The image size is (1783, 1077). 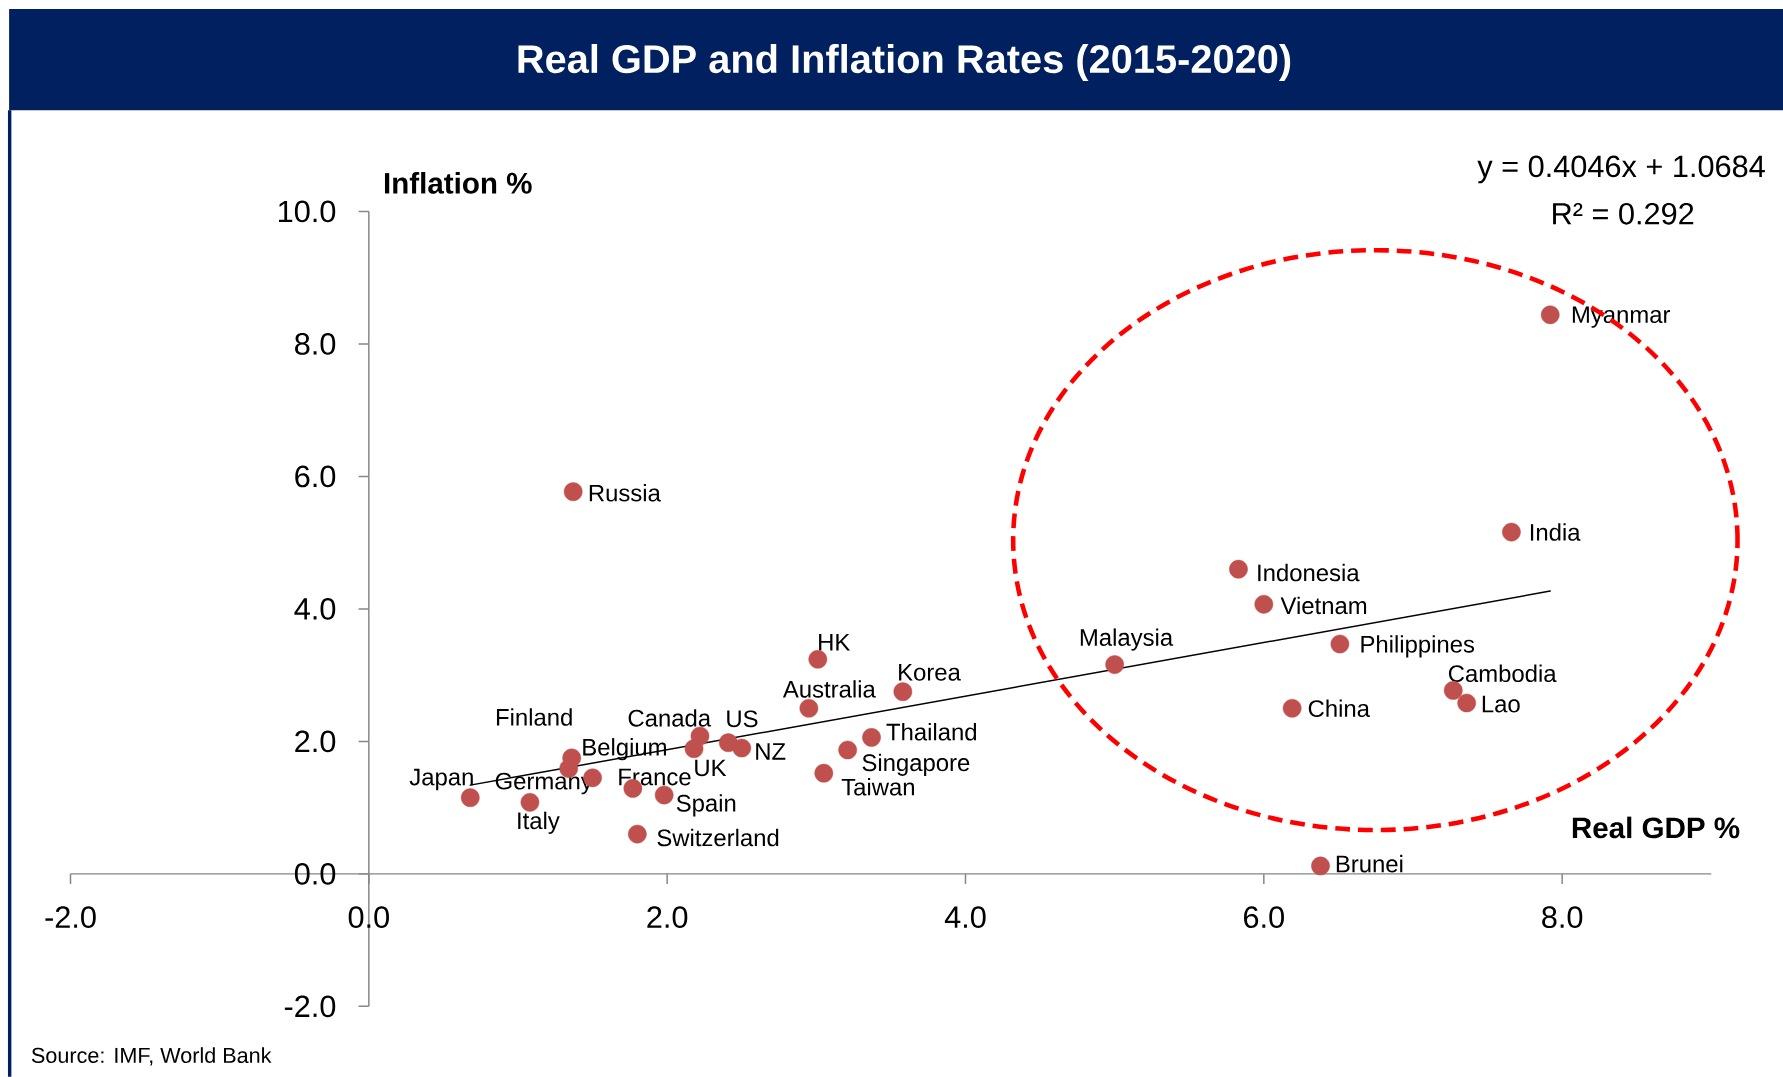 I want to click on text: y = 0.4046x + 1.0684, so click(x=1621, y=169).